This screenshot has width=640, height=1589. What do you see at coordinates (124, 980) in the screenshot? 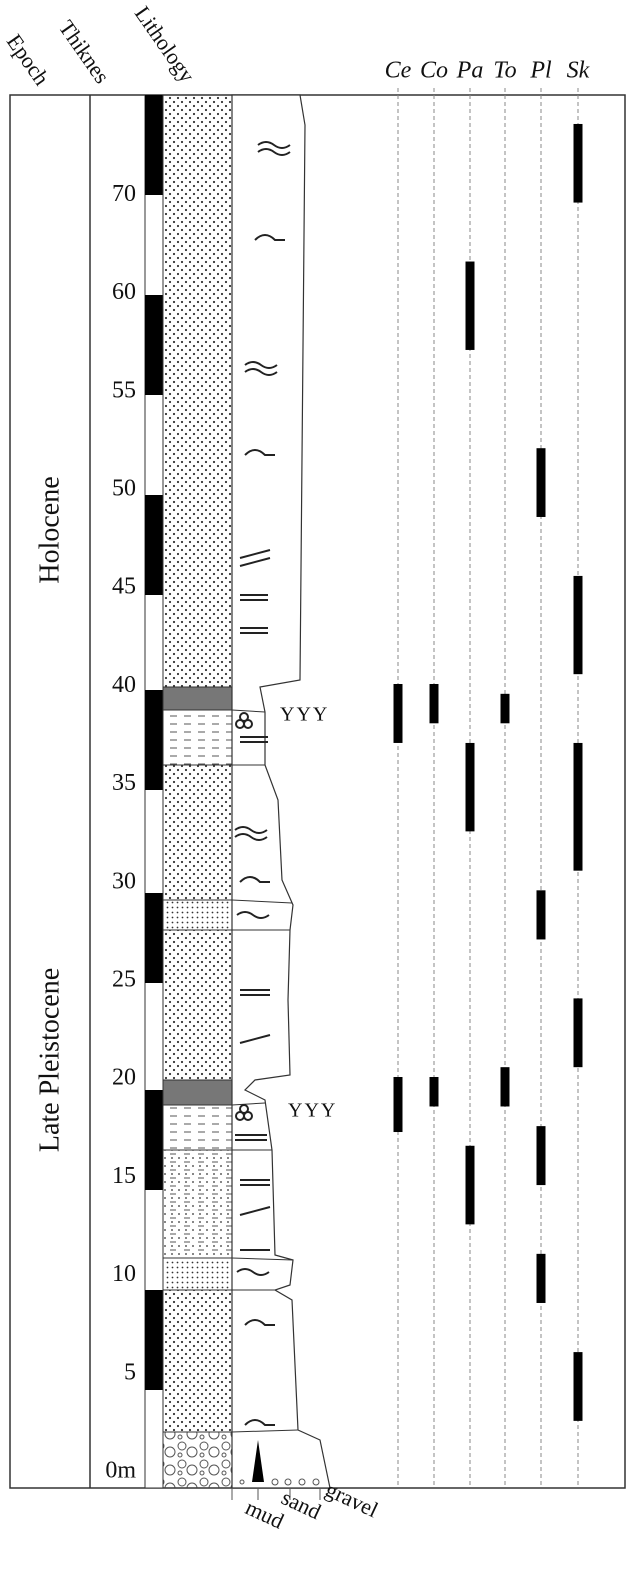
I see `thickness-label: 25` at bounding box center [124, 980].